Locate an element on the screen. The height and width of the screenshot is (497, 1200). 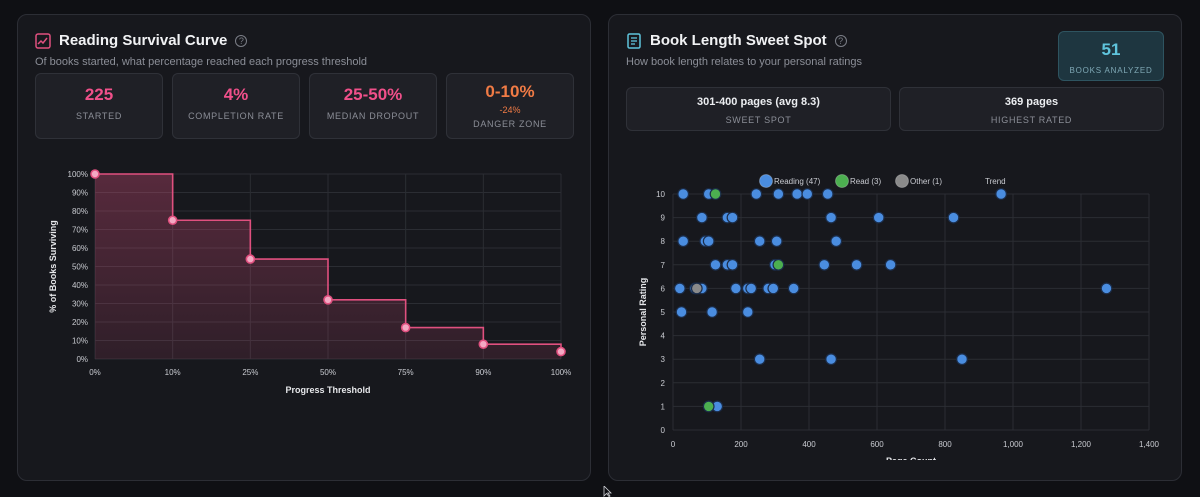
stat-started: 225 STARTED is located at coordinates (99, 106).